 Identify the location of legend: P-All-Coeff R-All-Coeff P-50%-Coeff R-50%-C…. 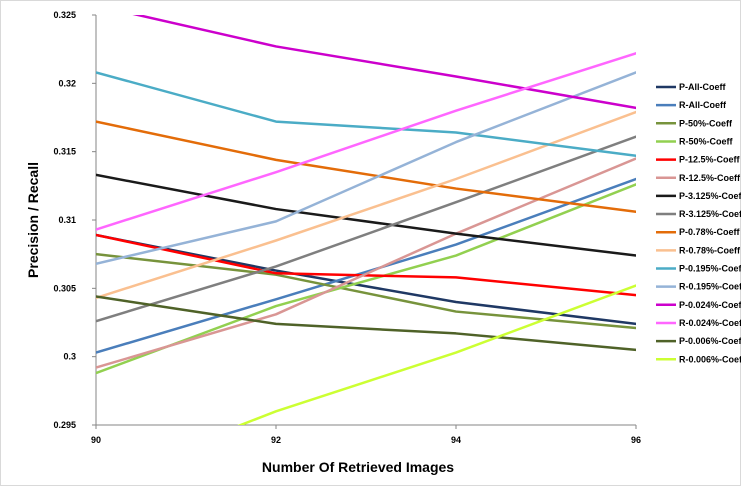
(698, 223).